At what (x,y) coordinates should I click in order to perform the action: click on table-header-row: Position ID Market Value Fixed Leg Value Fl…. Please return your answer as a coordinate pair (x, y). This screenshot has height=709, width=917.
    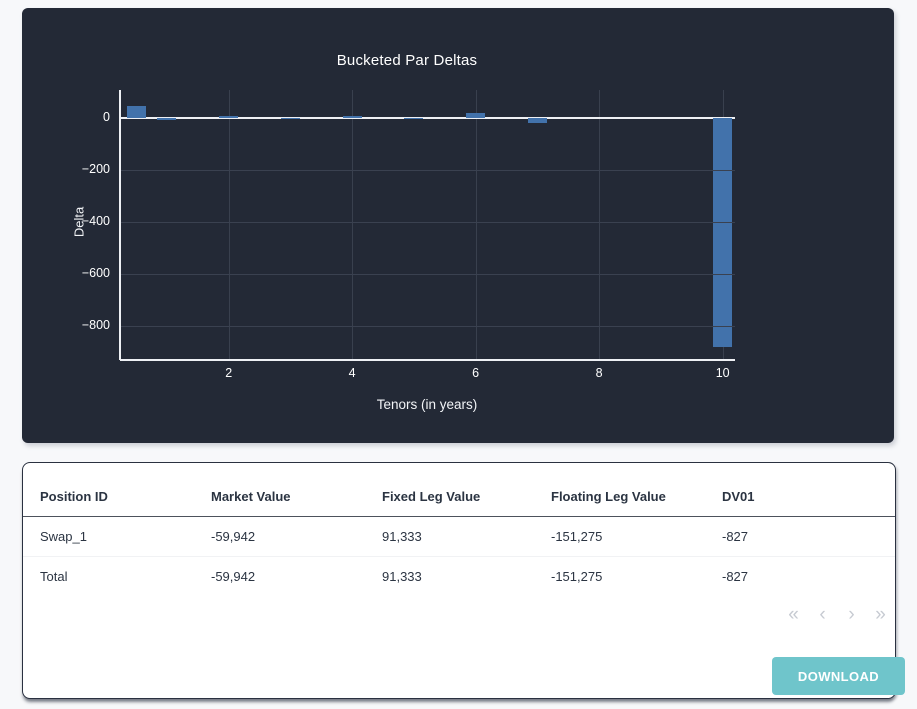
    Looking at the image, I should click on (459, 490).